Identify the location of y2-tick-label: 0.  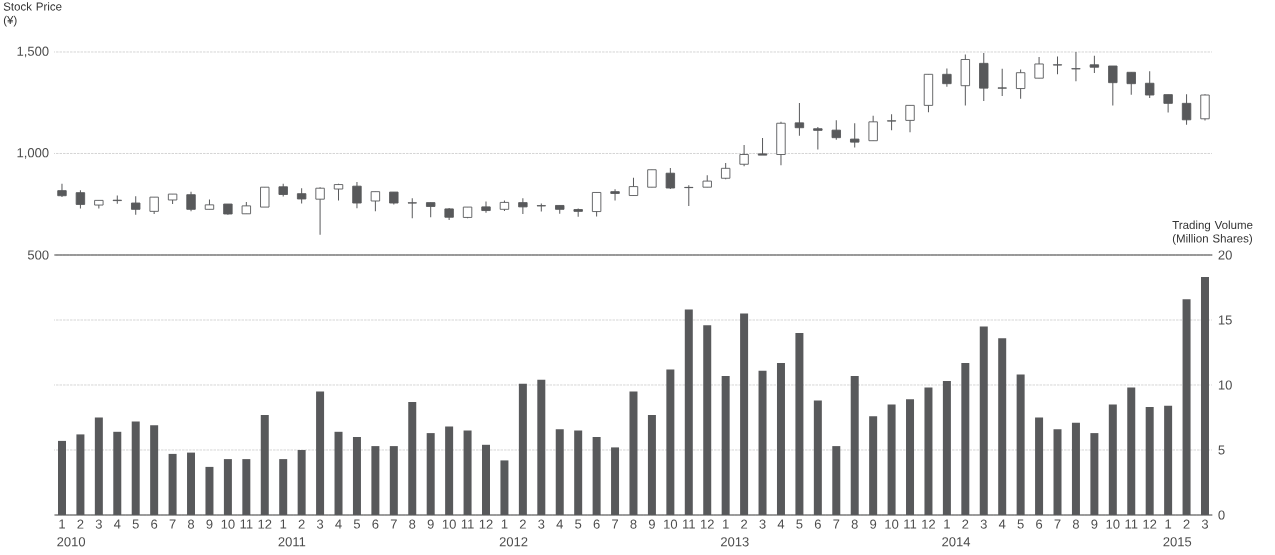
(1221, 515).